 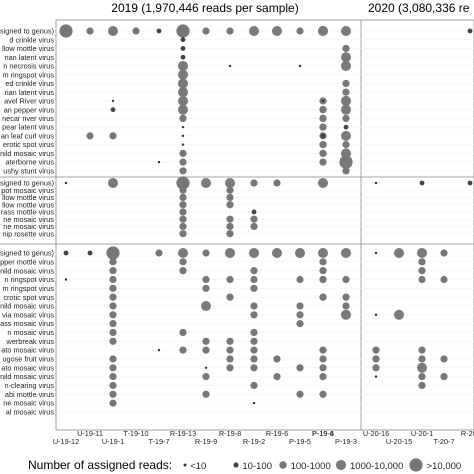 I want to click on row-label: pper mottle virus, so click(x=27, y=261).